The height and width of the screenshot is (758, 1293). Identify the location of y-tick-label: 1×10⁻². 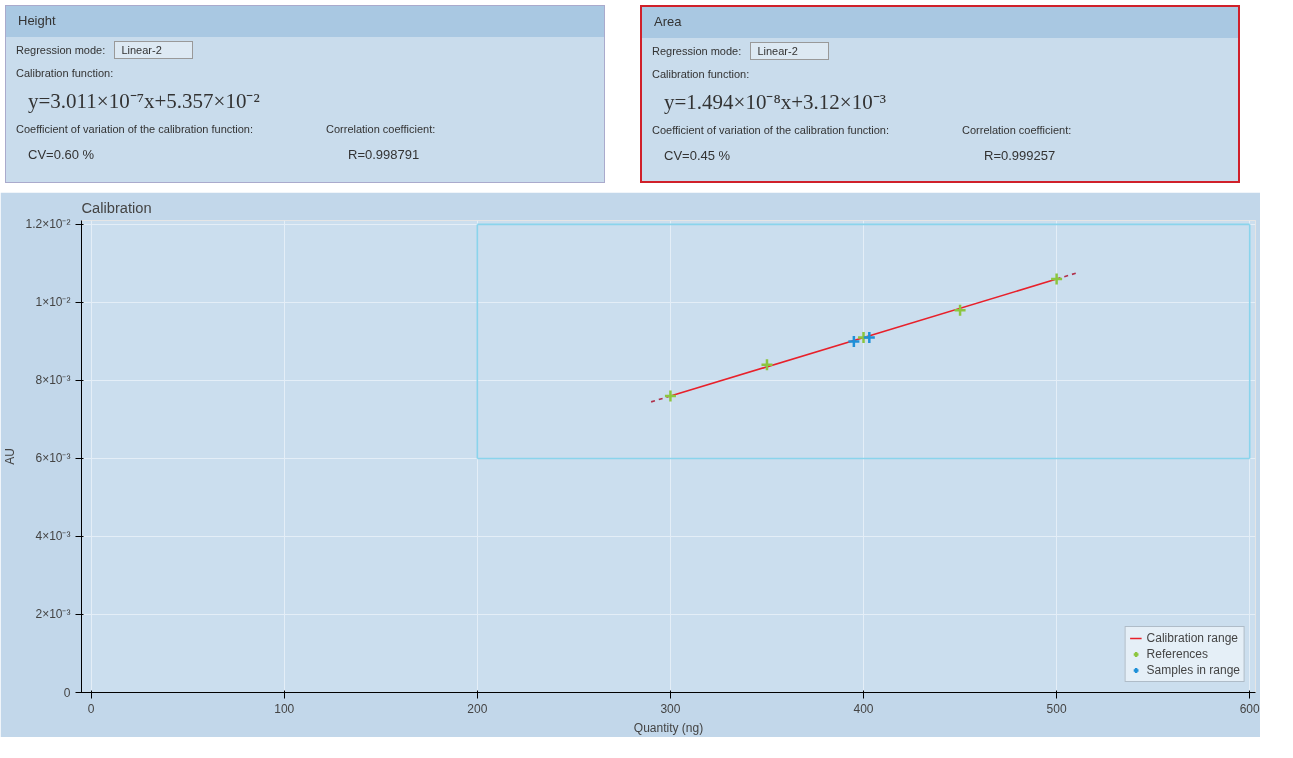
(53, 302).